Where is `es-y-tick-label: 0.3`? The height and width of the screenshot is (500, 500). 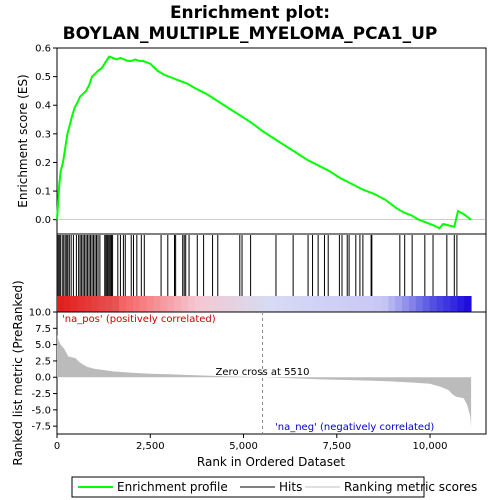 es-y-tick-label: 0.3 is located at coordinates (43, 134).